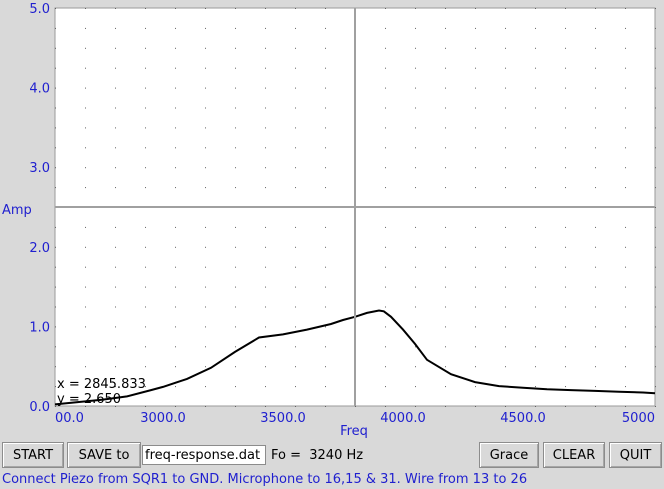 The height and width of the screenshot is (489, 664). What do you see at coordinates (635, 455) in the screenshot?
I see `quit-button: QUIT` at bounding box center [635, 455].